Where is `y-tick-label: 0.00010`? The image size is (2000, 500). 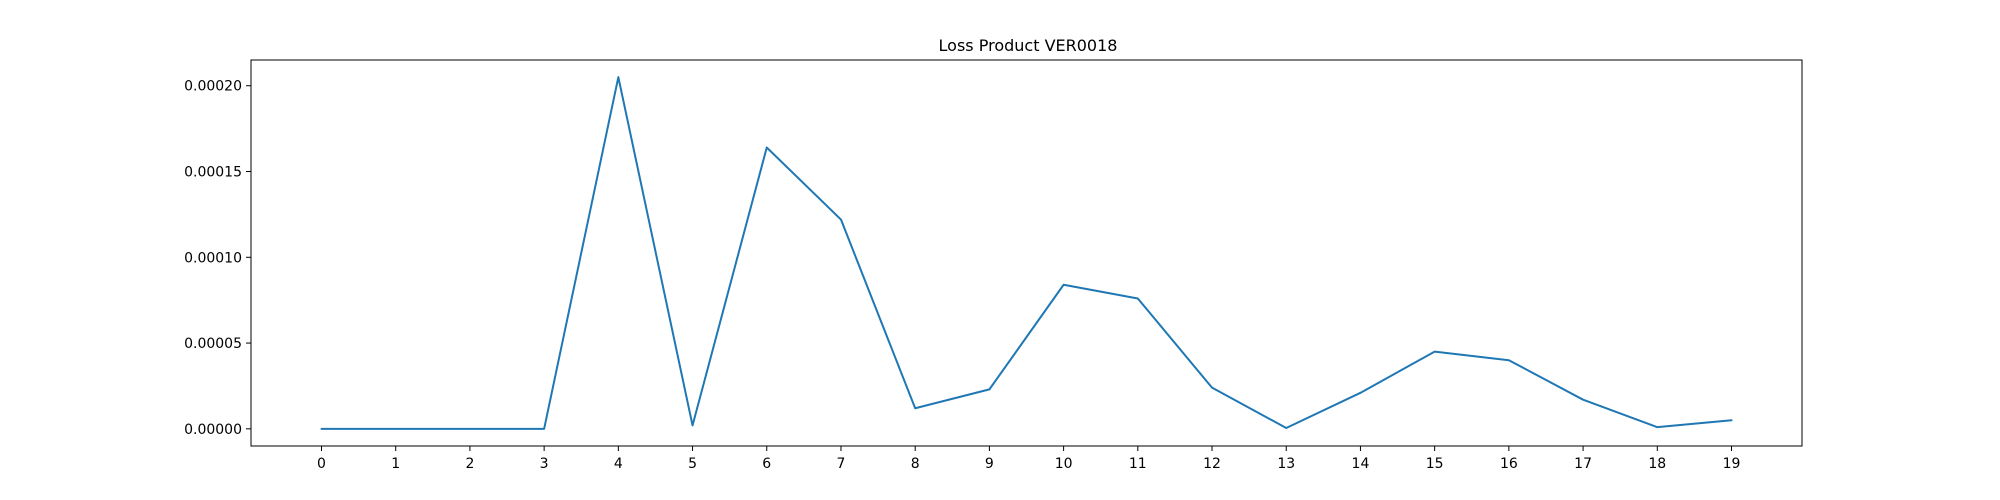 y-tick-label: 0.00010 is located at coordinates (213, 258).